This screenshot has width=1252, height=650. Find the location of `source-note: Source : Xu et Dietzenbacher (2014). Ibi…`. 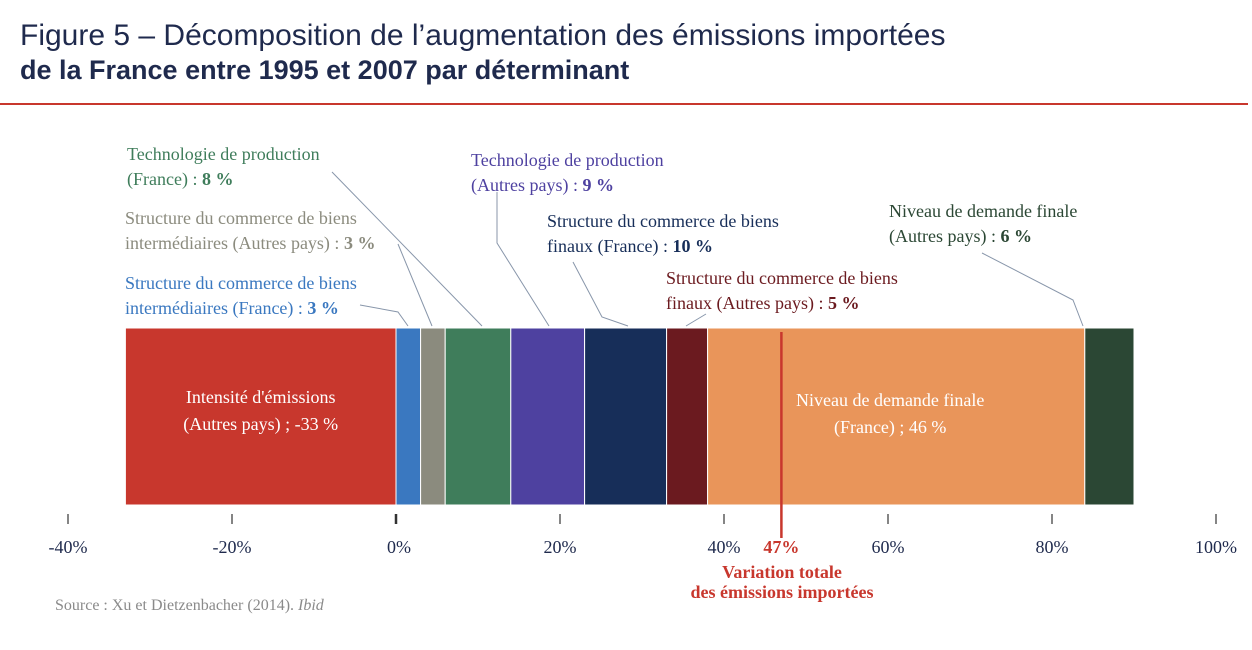

source-note: Source : Xu et Dietzenbacher (2014). Ibi… is located at coordinates (189, 606).